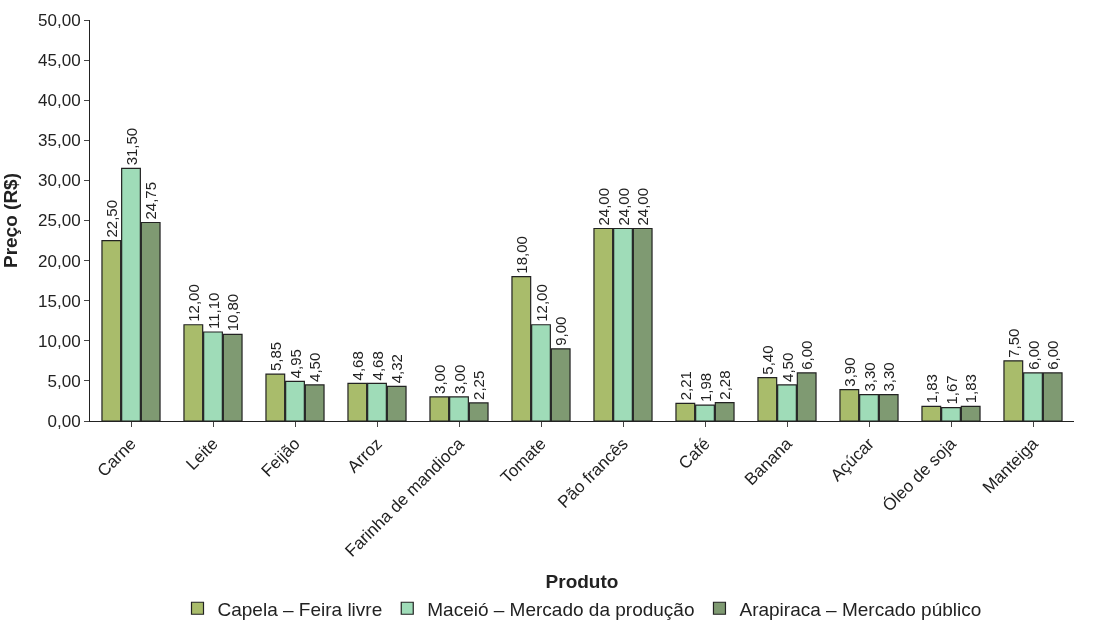 This screenshot has height=638, width=1094. Describe the element at coordinates (295, 364) in the screenshot. I see `data-label: 4,95` at that location.